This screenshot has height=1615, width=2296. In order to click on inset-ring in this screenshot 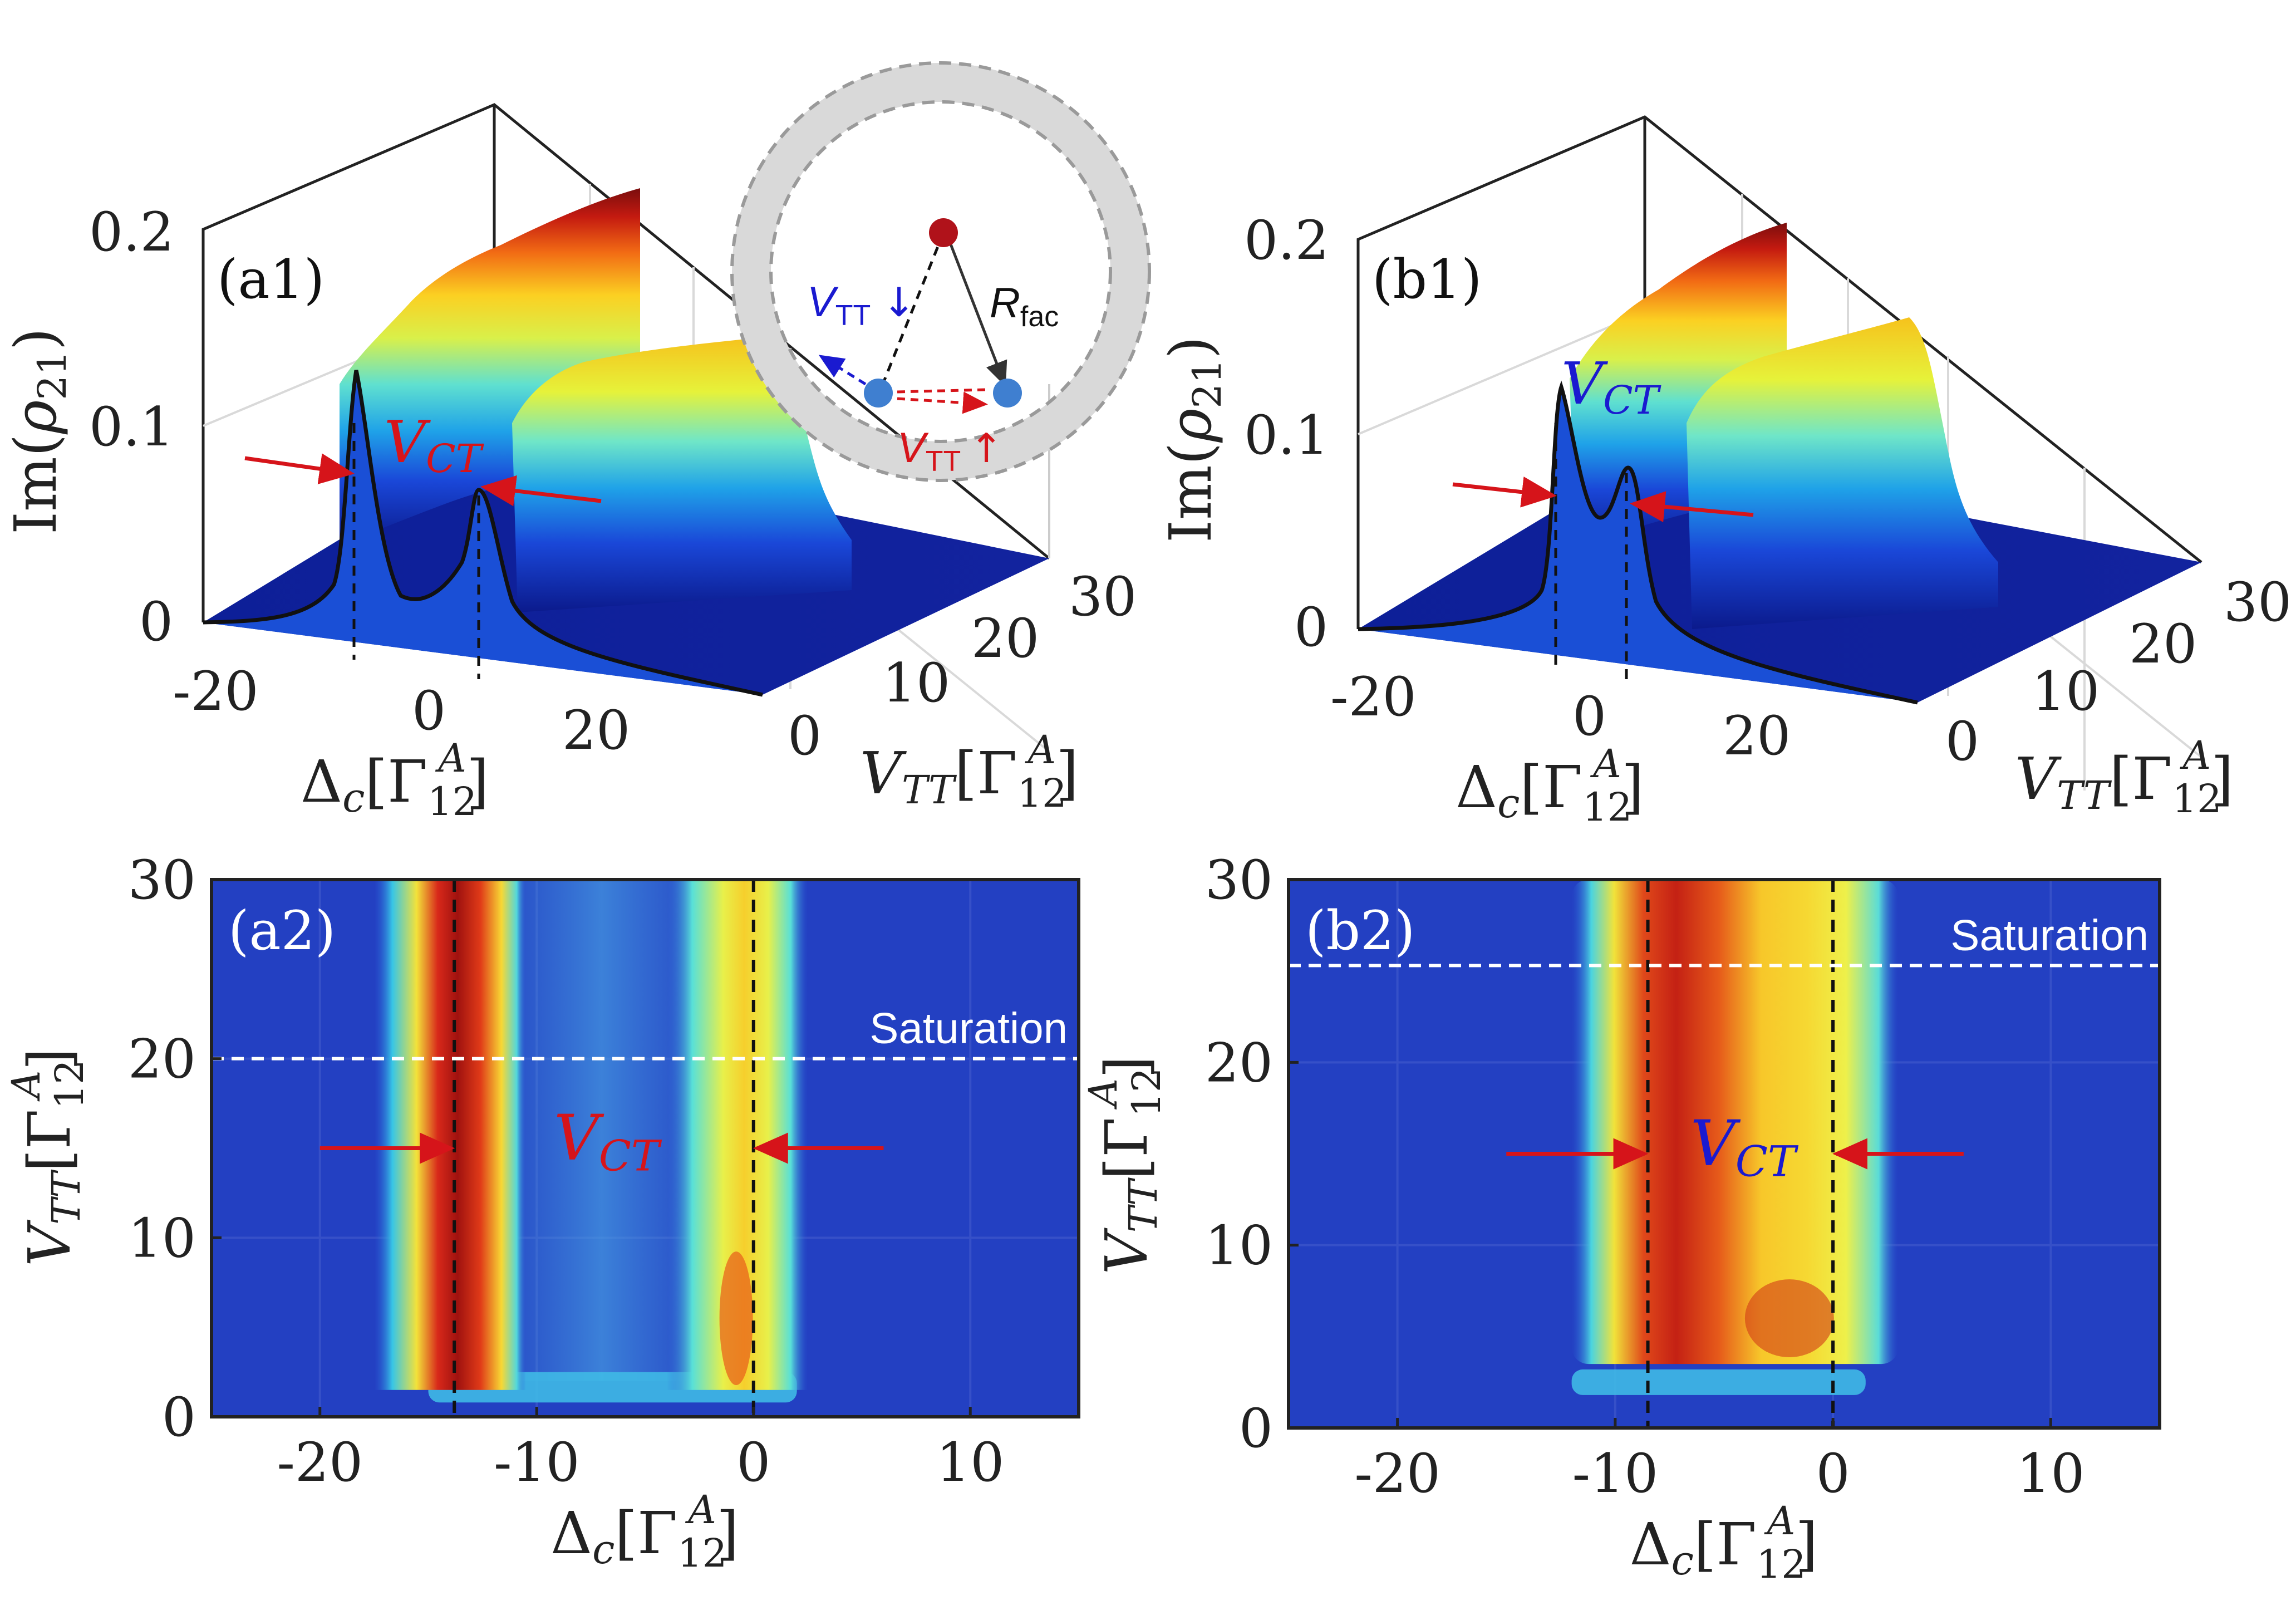, I will do `click(941, 271)`.